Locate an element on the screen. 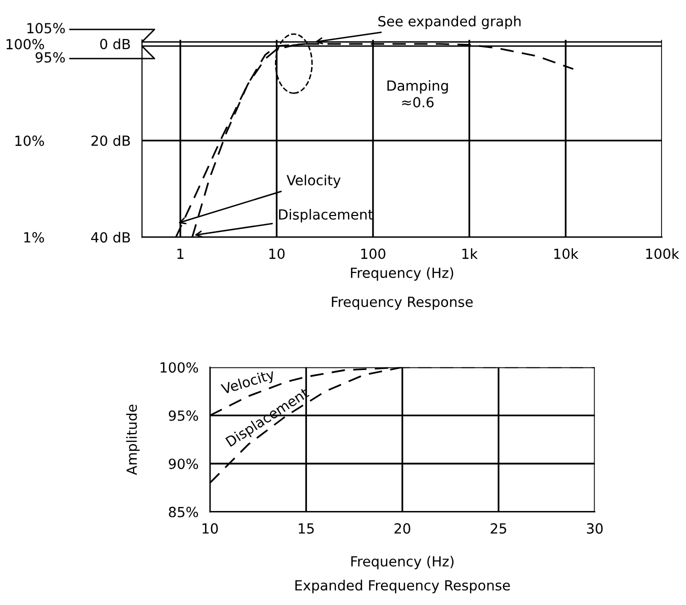 This screenshot has height=605, width=686. y-tick-label: 95% is located at coordinates (183, 415).